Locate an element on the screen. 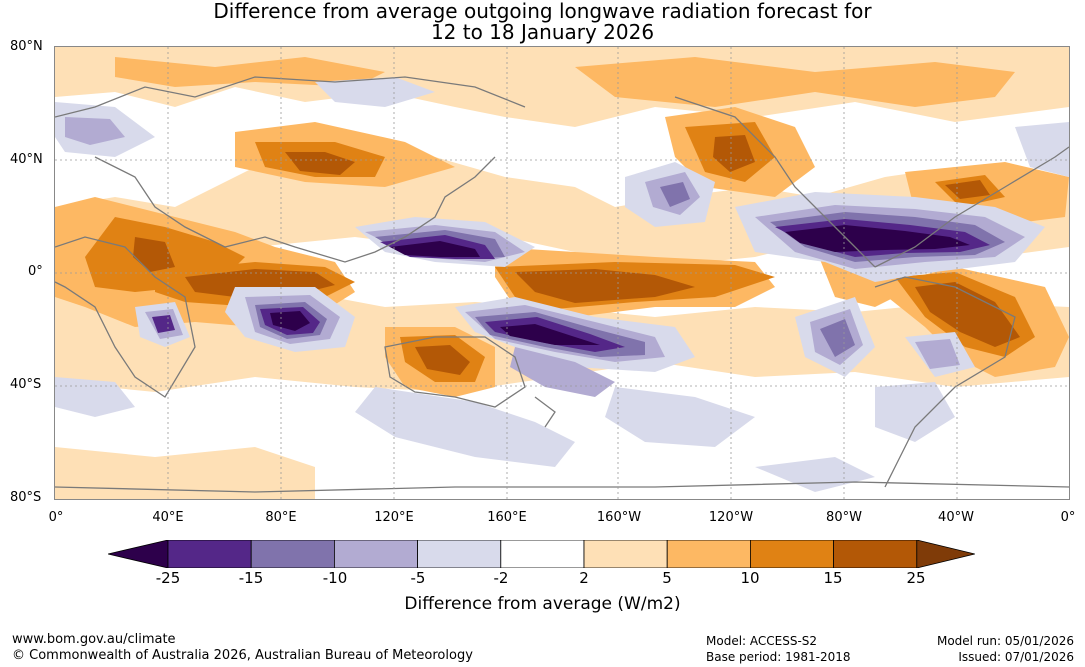  coastline-eurasia-north is located at coordinates (290, 97).